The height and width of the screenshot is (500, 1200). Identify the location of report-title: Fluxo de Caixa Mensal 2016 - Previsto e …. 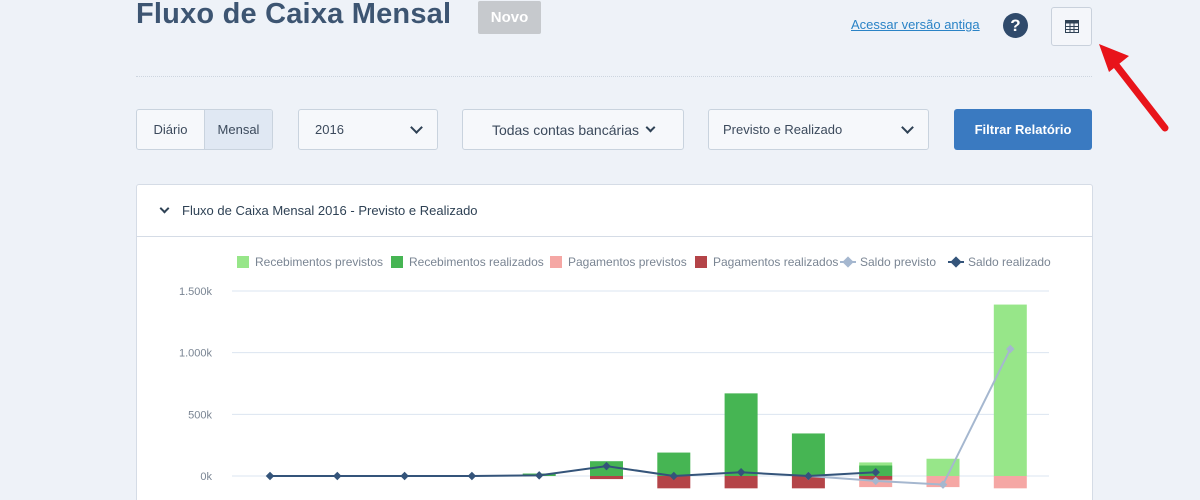
(330, 210).